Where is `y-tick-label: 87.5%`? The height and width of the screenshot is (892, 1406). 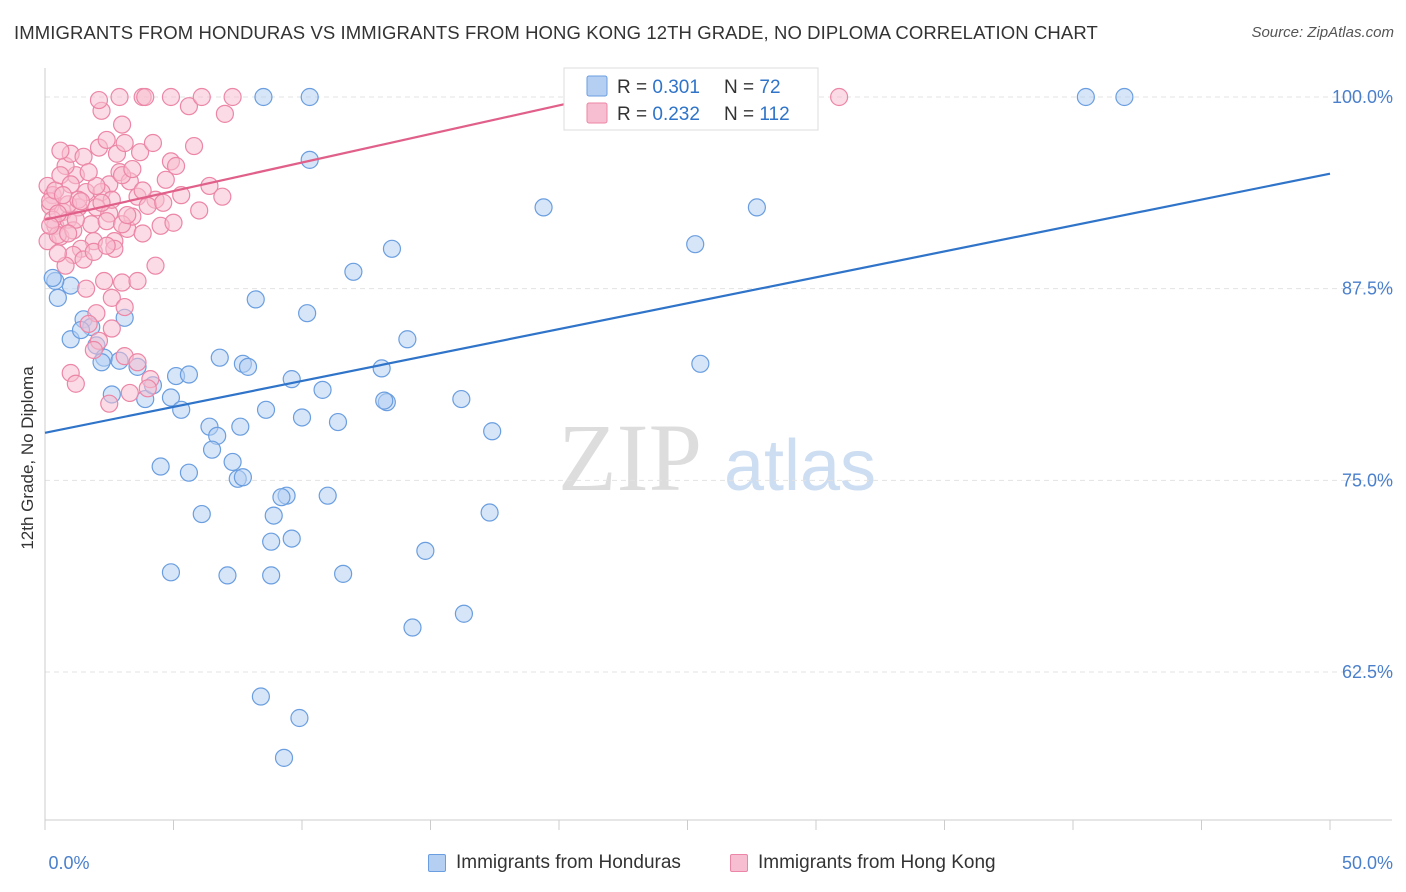
y-tick-label: 87.5% is located at coordinates (1367, 289).